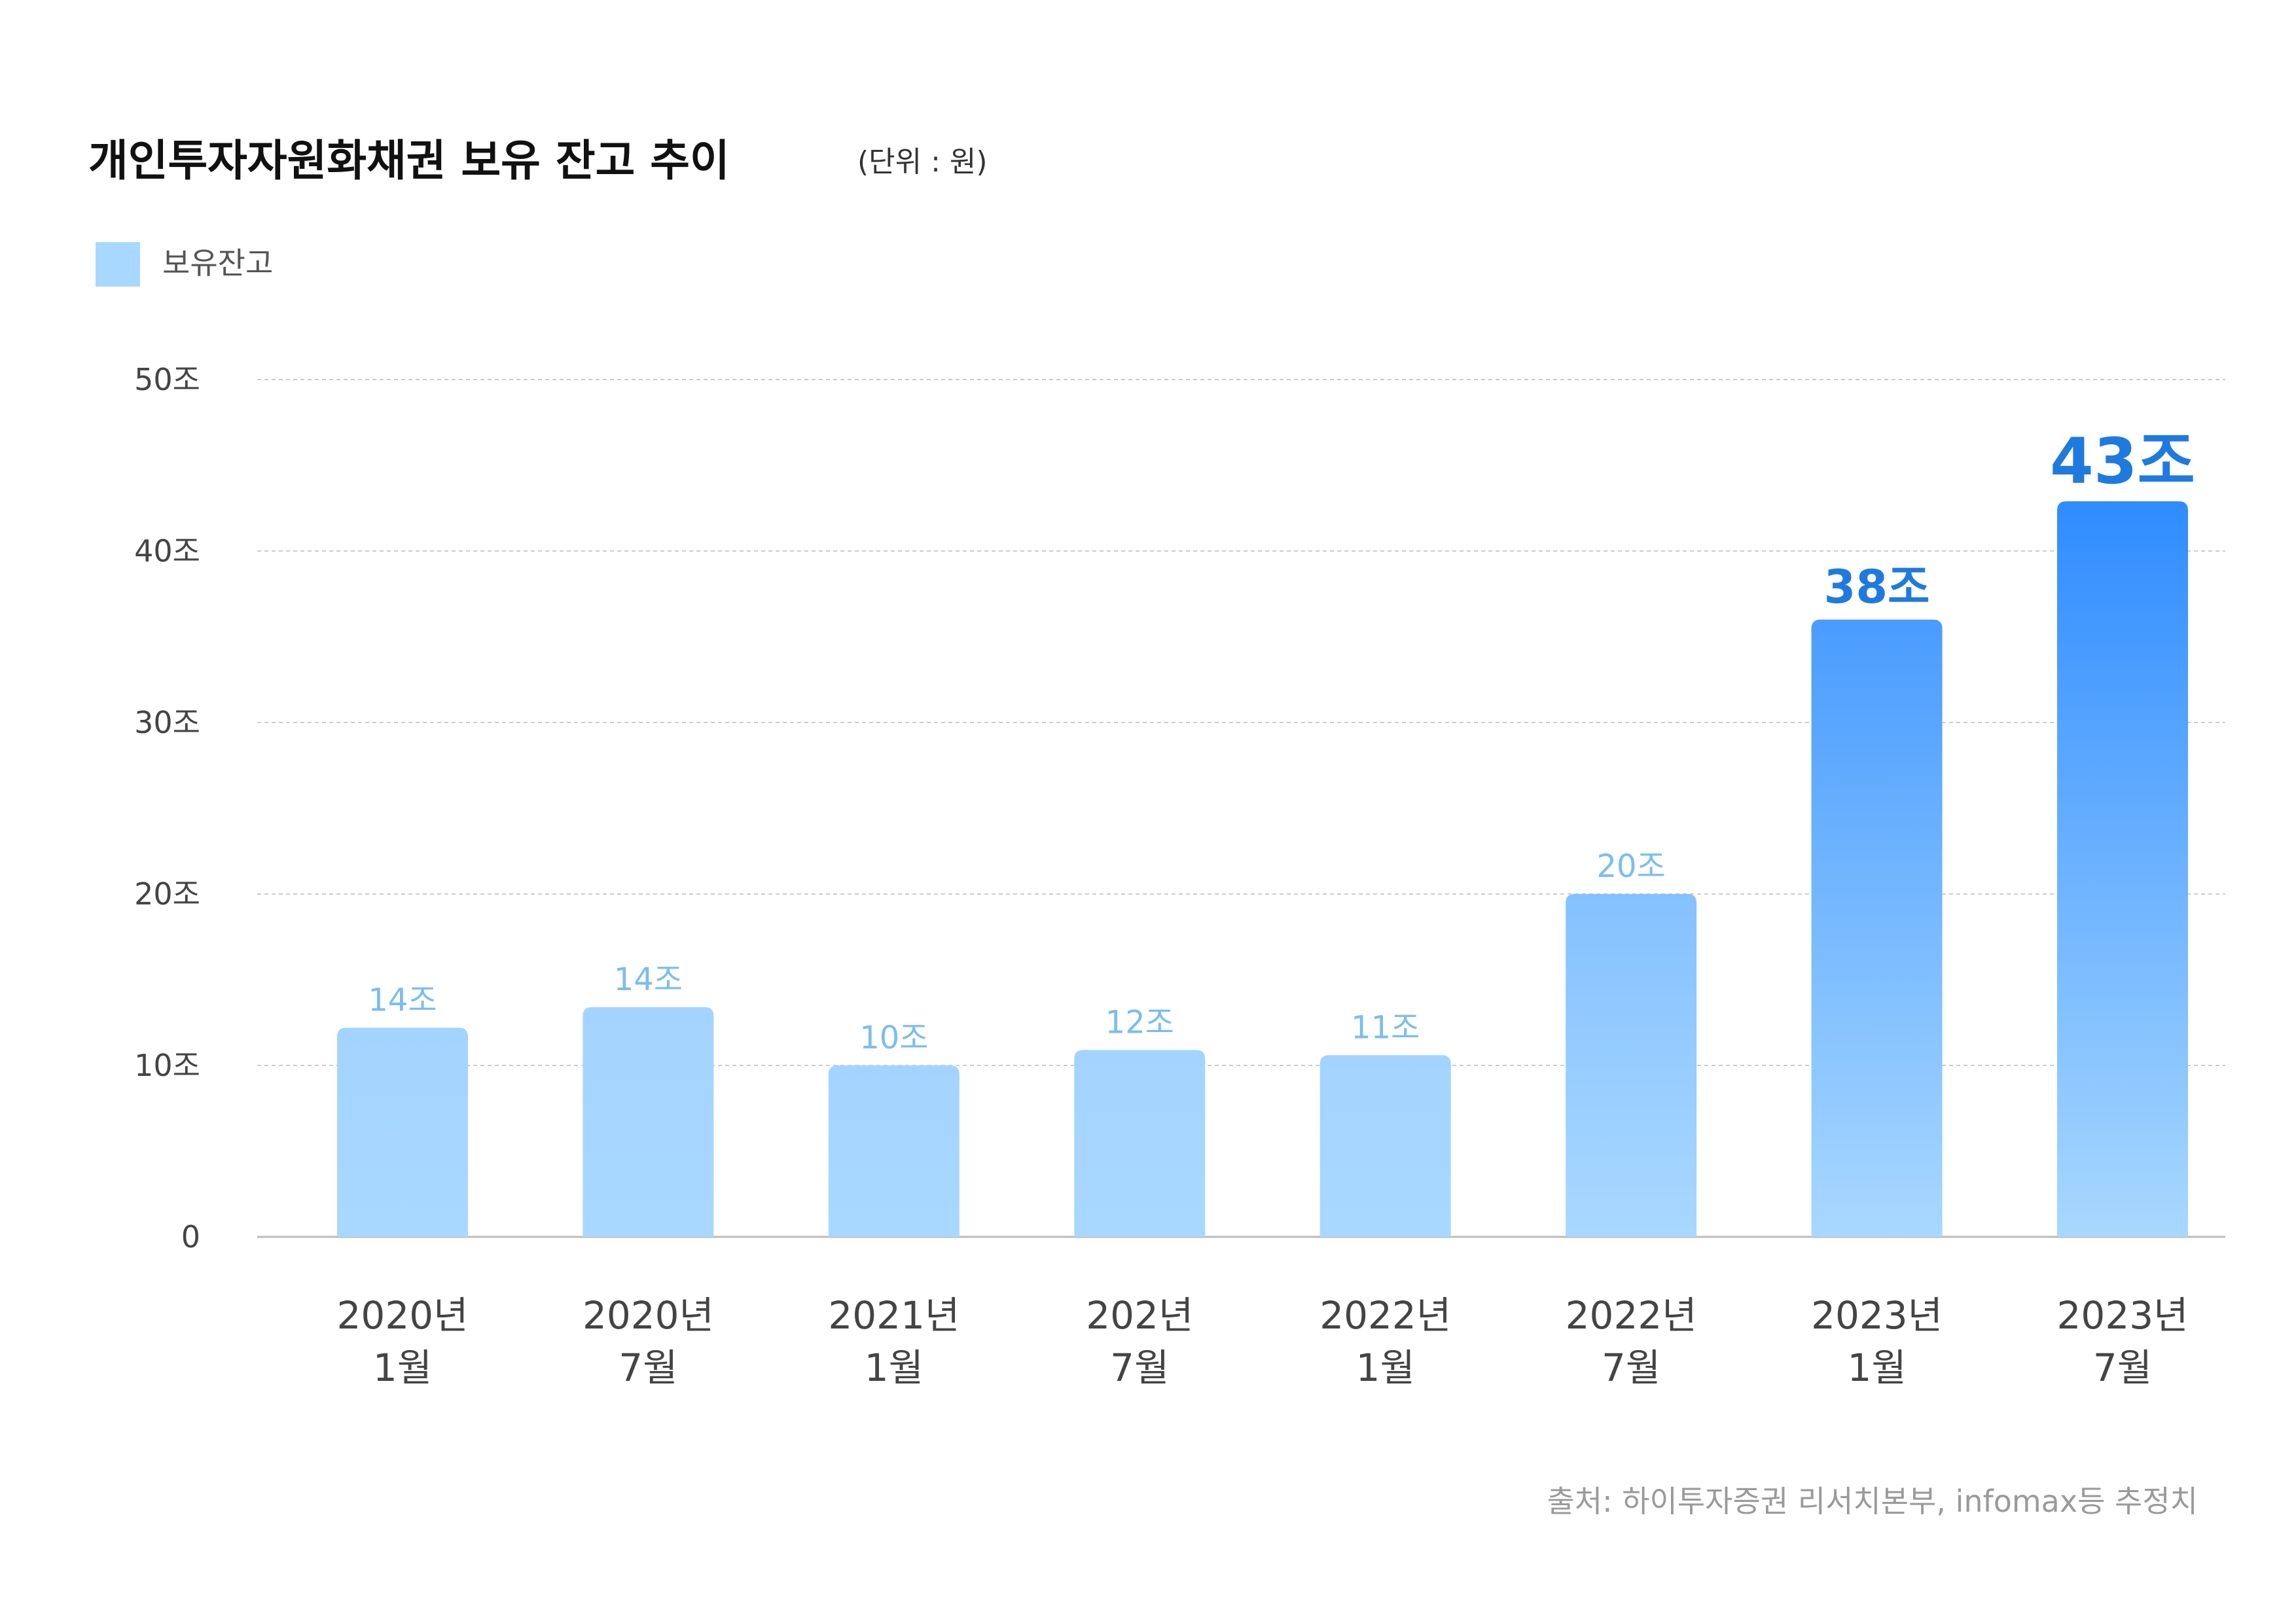  Describe the element at coordinates (167, 722) in the screenshot. I see `y-tick-label: 30조` at that location.